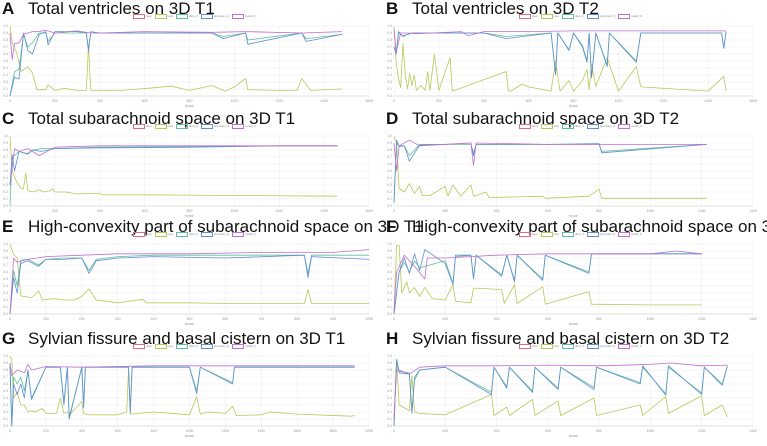 The width and height of the screenshot is (767, 446). Describe the element at coordinates (10, 431) in the screenshot. I see `svg-text: 0` at that location.